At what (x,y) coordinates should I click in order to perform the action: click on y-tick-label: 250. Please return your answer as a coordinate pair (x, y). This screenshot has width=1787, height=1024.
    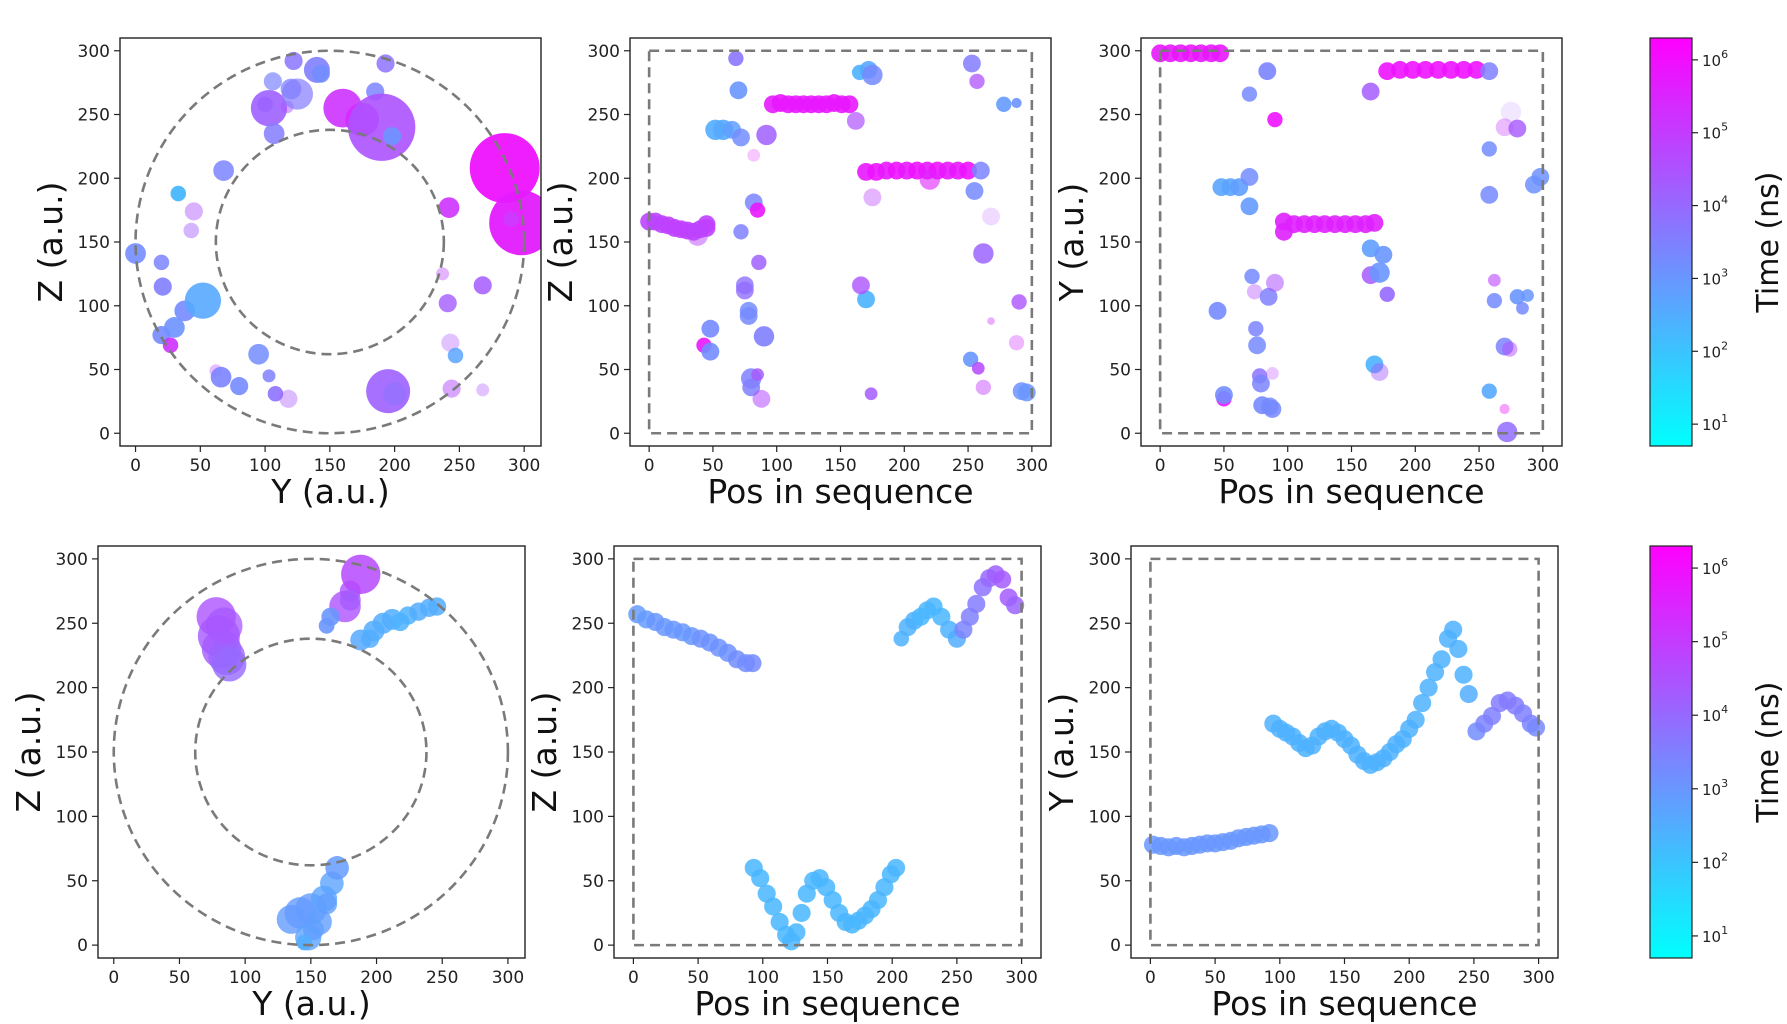
    Looking at the image, I should click on (588, 624).